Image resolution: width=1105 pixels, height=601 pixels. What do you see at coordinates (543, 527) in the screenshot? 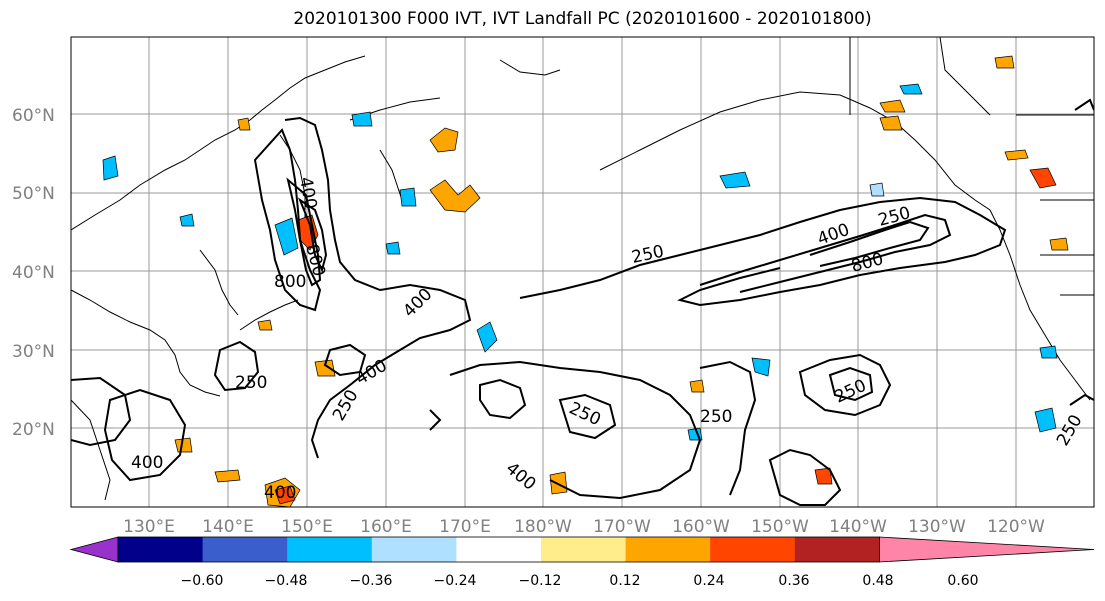
I see `lon-label: 180°W` at bounding box center [543, 527].